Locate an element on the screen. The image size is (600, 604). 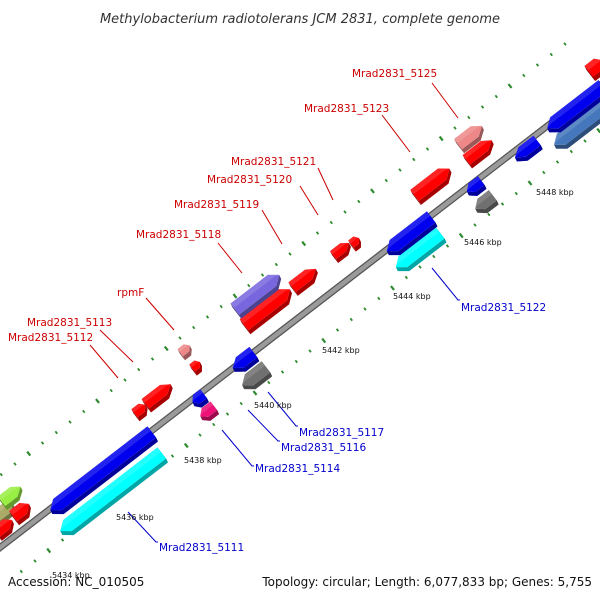
scale-label-5438: 5438 kbp is located at coordinates (203, 460).